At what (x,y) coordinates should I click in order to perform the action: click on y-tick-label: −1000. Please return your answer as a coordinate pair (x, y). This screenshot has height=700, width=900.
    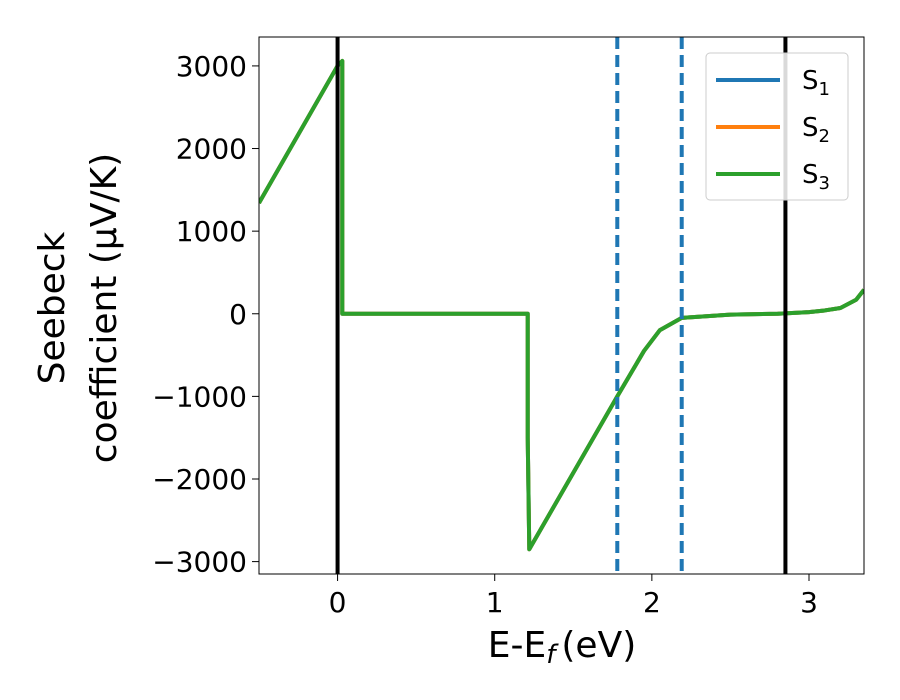
    Looking at the image, I should click on (199, 396).